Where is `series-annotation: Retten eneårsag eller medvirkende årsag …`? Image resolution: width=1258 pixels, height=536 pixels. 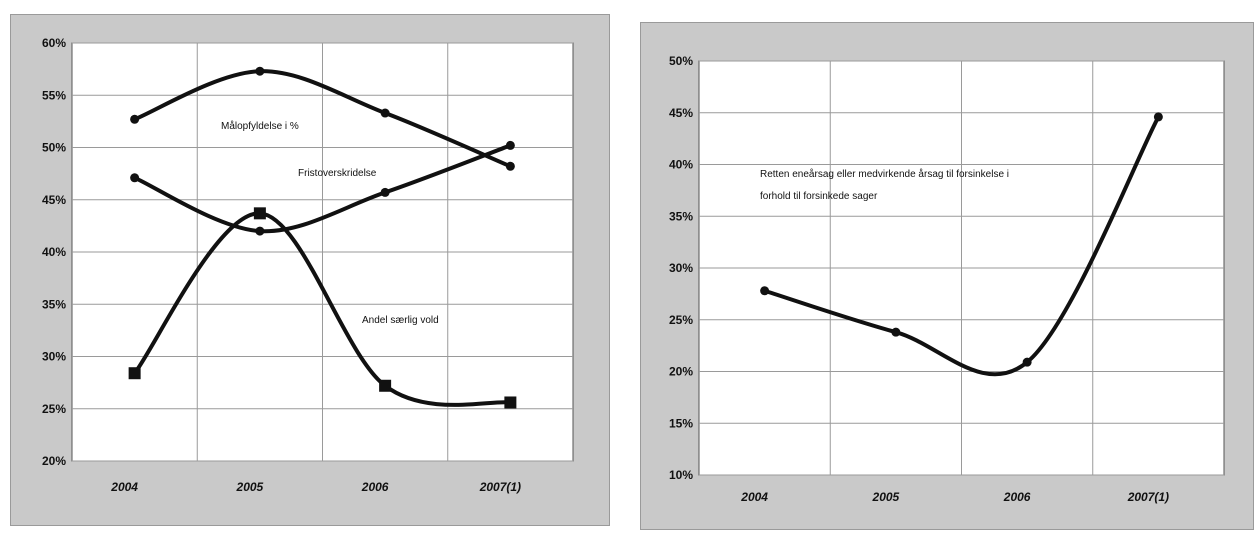
series-annotation: Retten eneårsag eller medvirkende årsag … is located at coordinates (884, 174).